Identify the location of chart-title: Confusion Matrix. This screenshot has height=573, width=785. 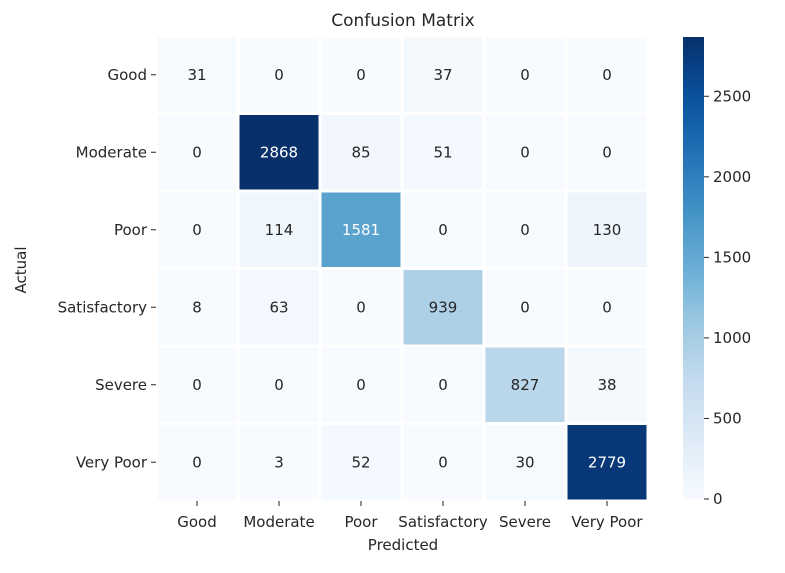
(403, 21).